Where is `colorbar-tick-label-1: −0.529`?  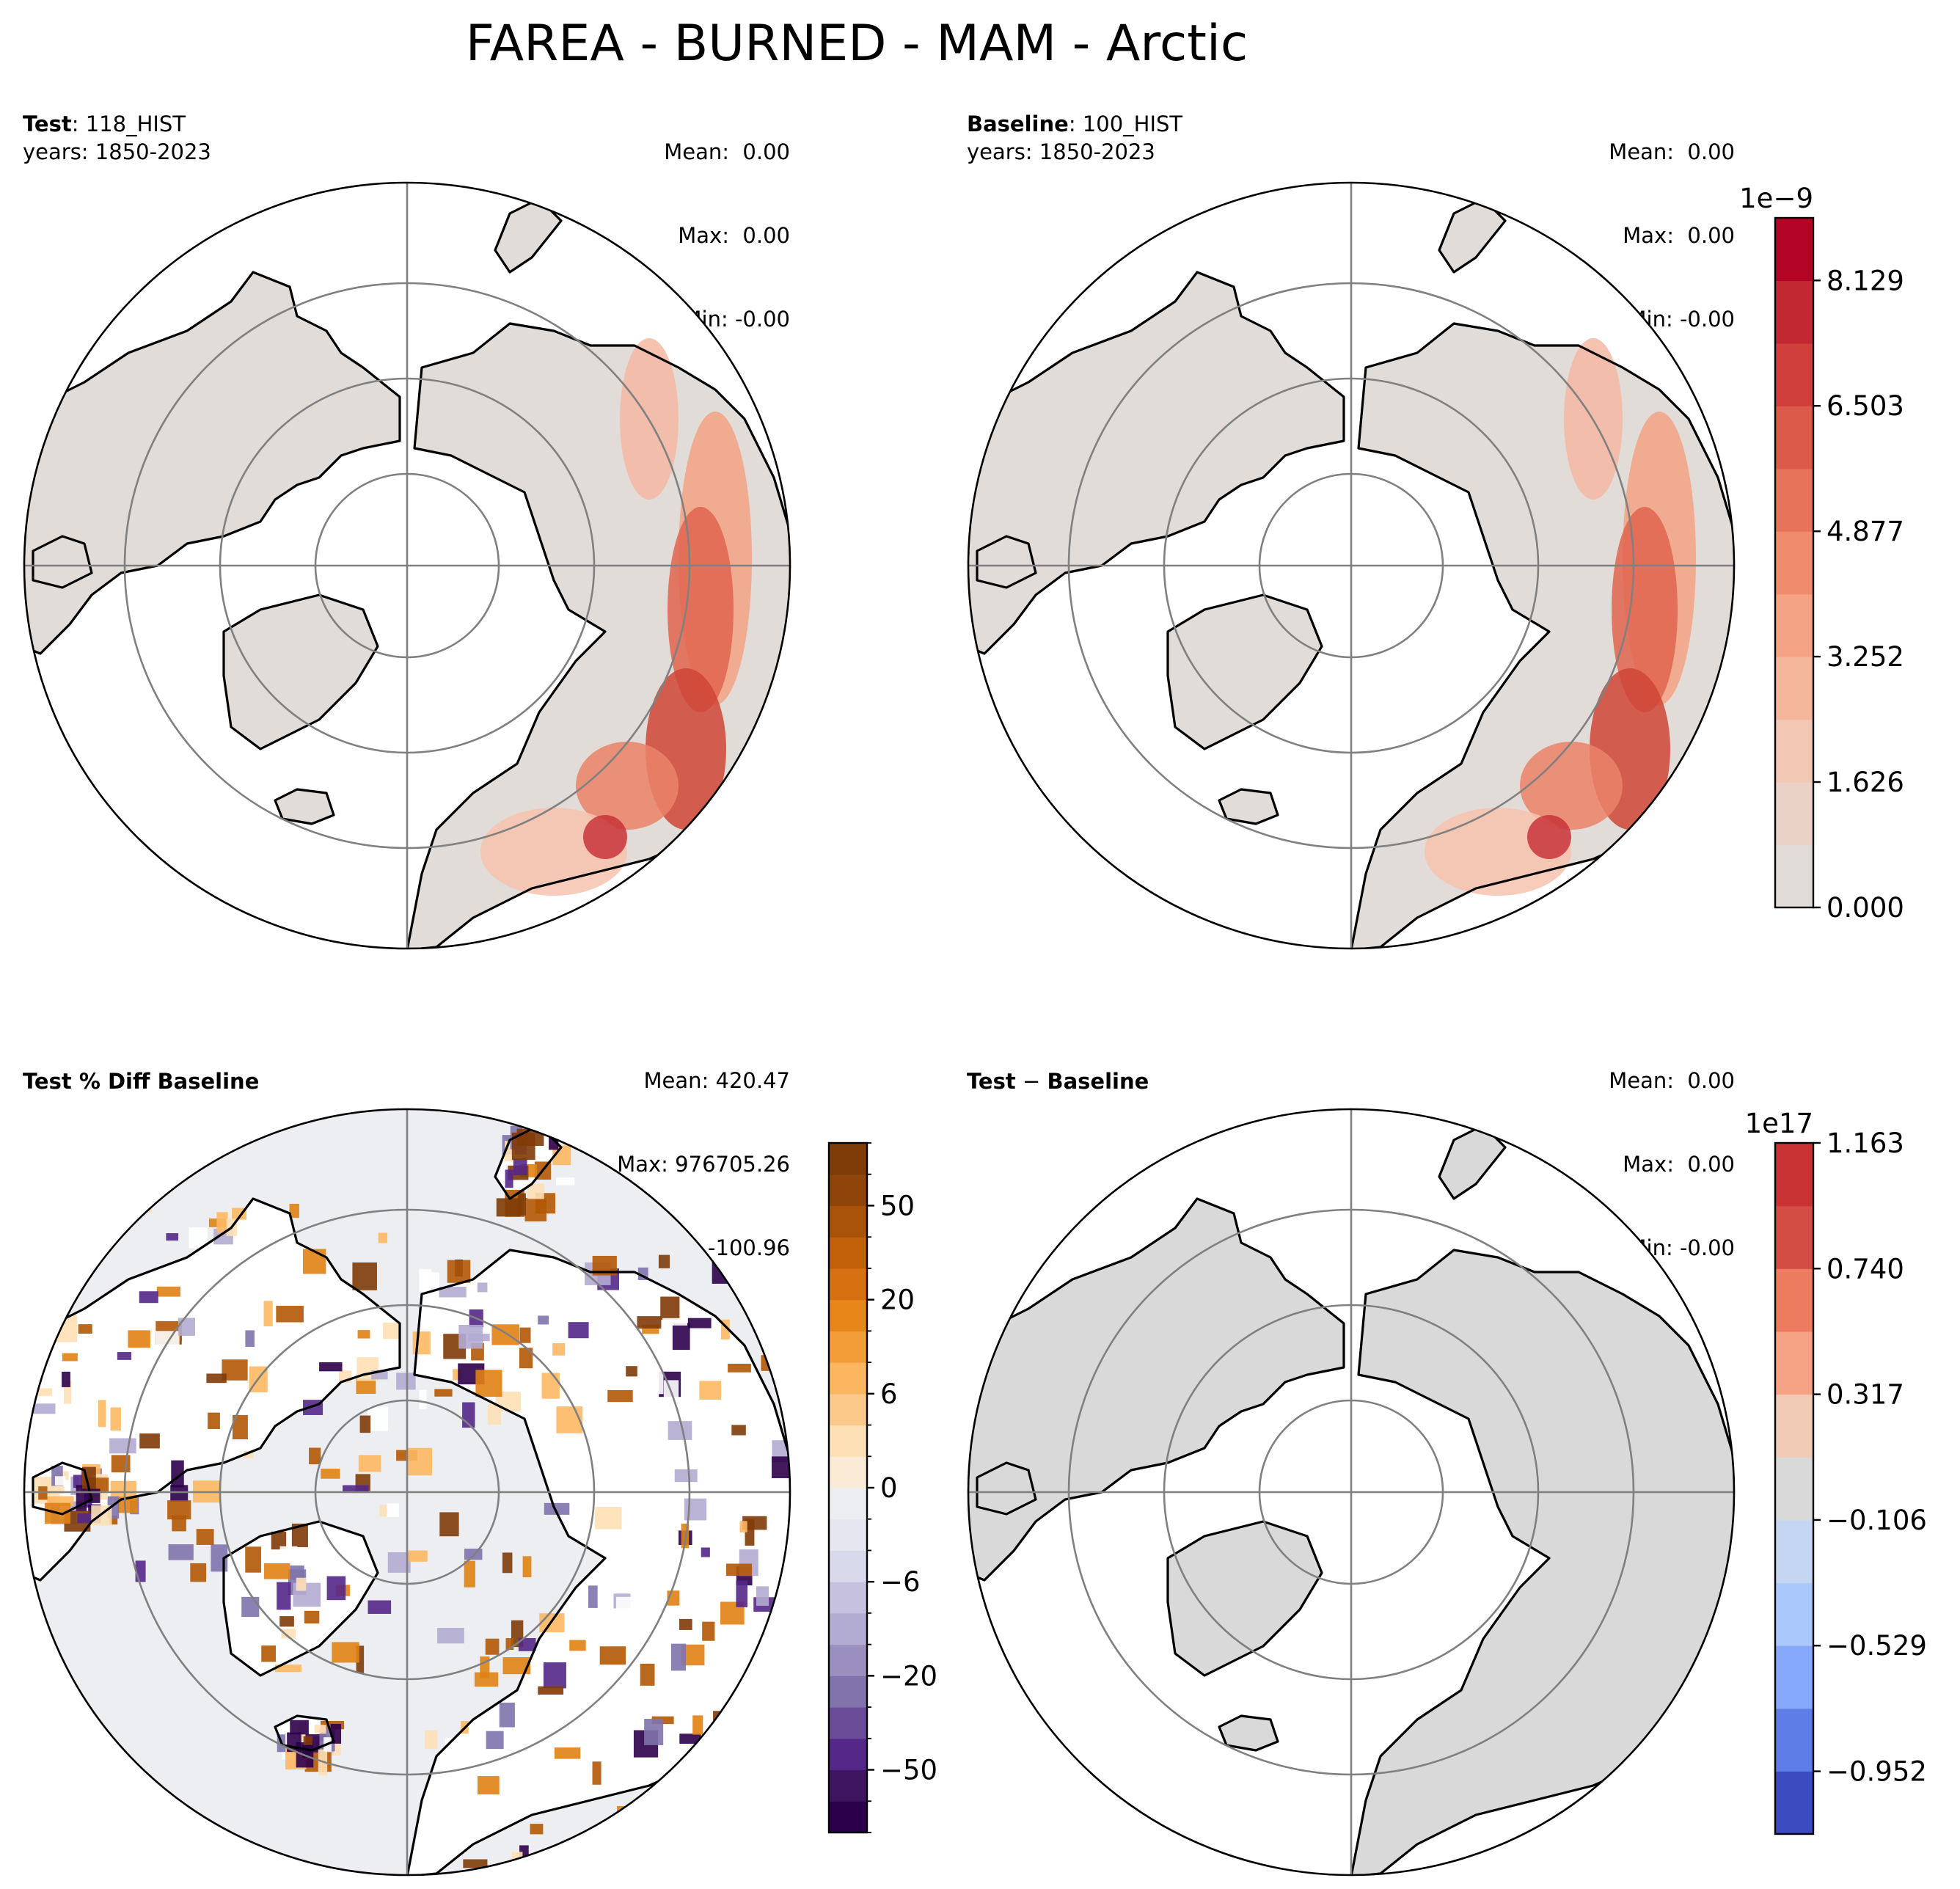
colorbar-tick-label-1: −0.529 is located at coordinates (1876, 1646).